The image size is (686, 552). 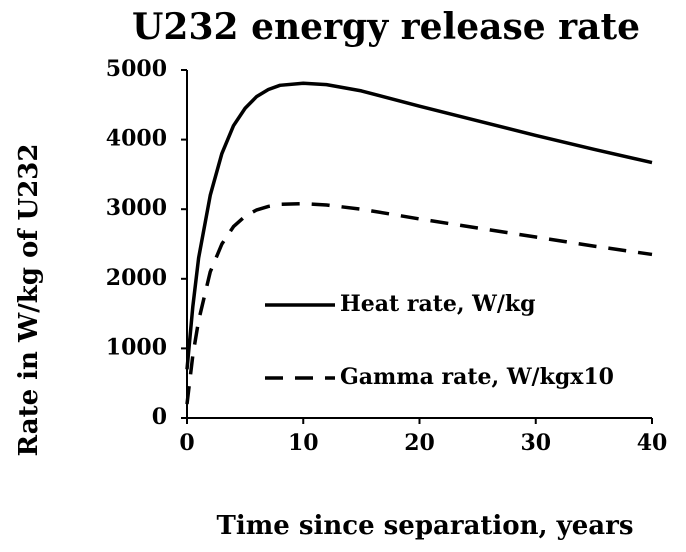 I want to click on x-tick-label: 30, so click(x=535, y=443).